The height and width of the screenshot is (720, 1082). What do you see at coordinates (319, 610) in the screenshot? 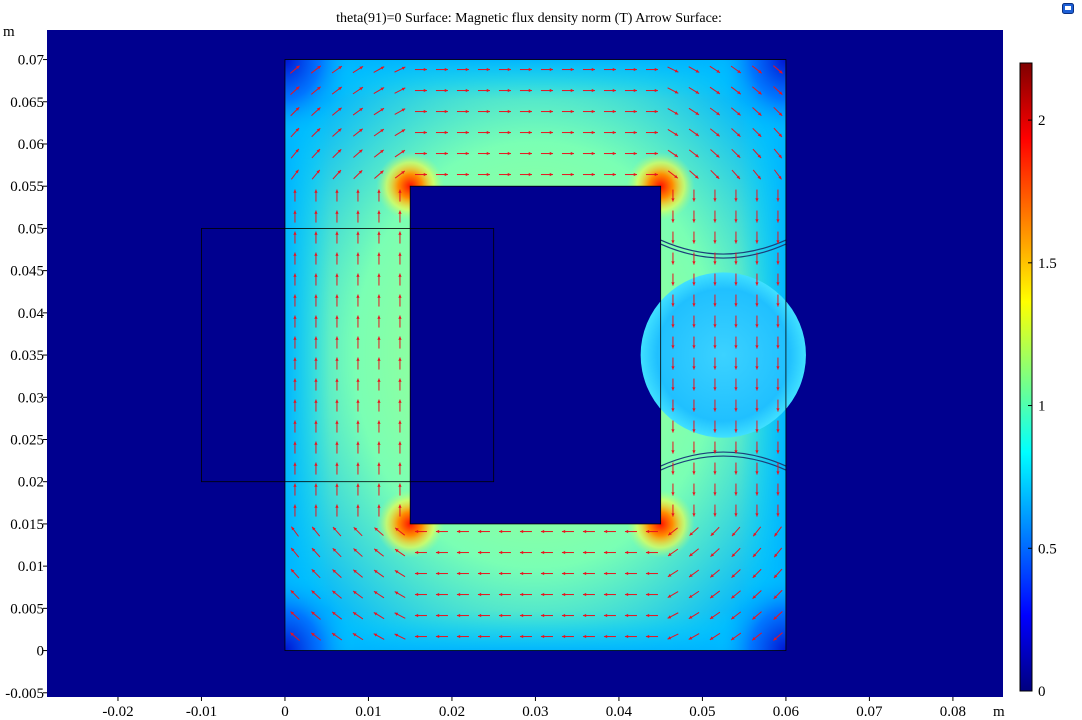
I see `outer-corner-low-field` at bounding box center [319, 610].